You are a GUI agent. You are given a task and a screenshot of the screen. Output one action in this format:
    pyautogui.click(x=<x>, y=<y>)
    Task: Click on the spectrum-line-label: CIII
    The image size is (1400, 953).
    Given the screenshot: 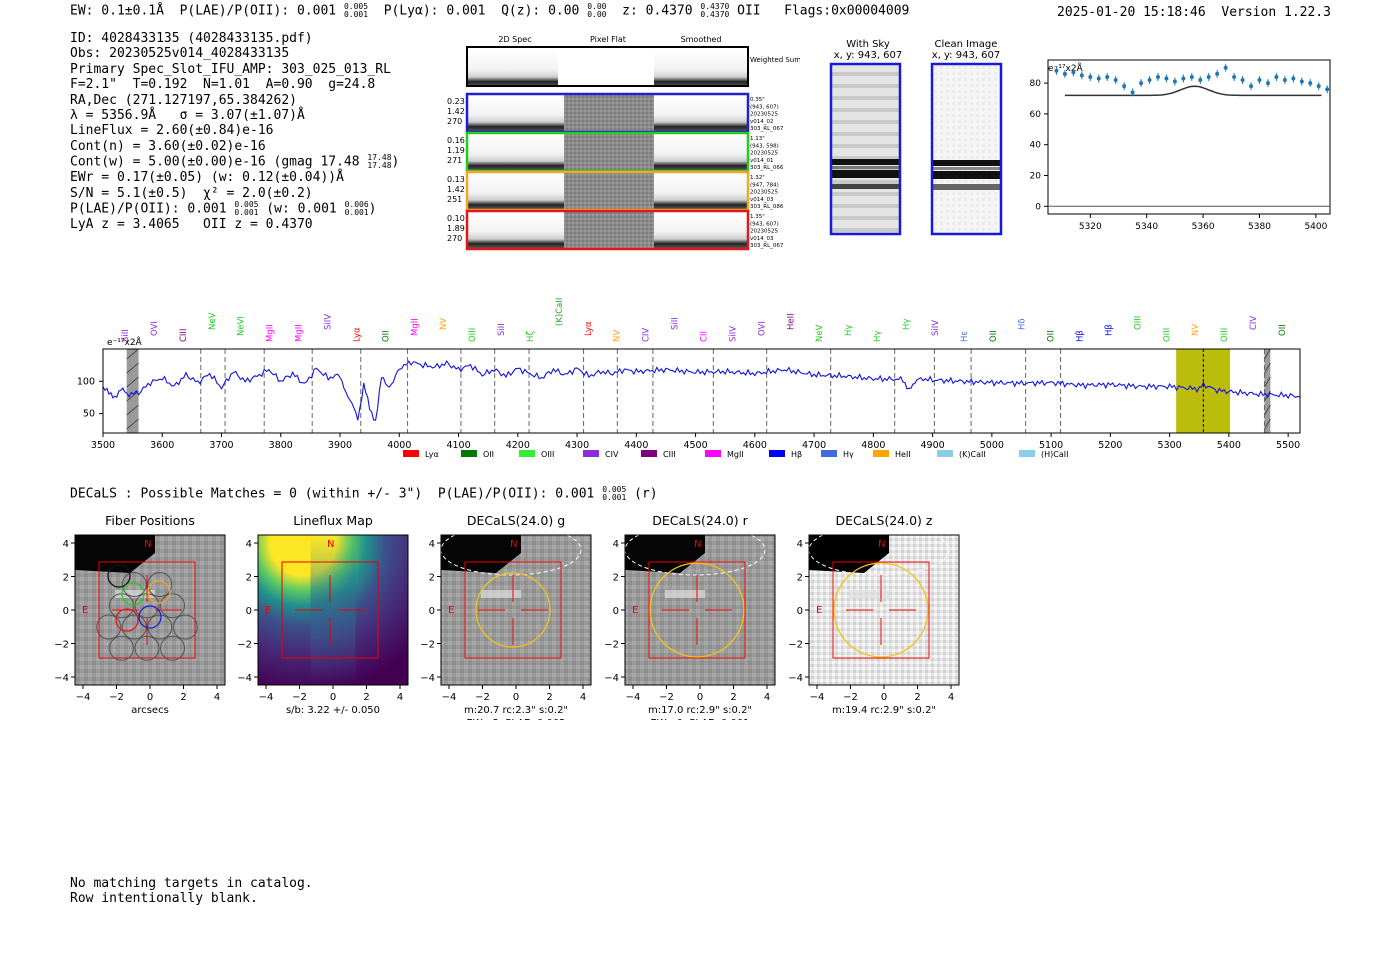 What is the action you would take?
    pyautogui.click(x=184, y=335)
    